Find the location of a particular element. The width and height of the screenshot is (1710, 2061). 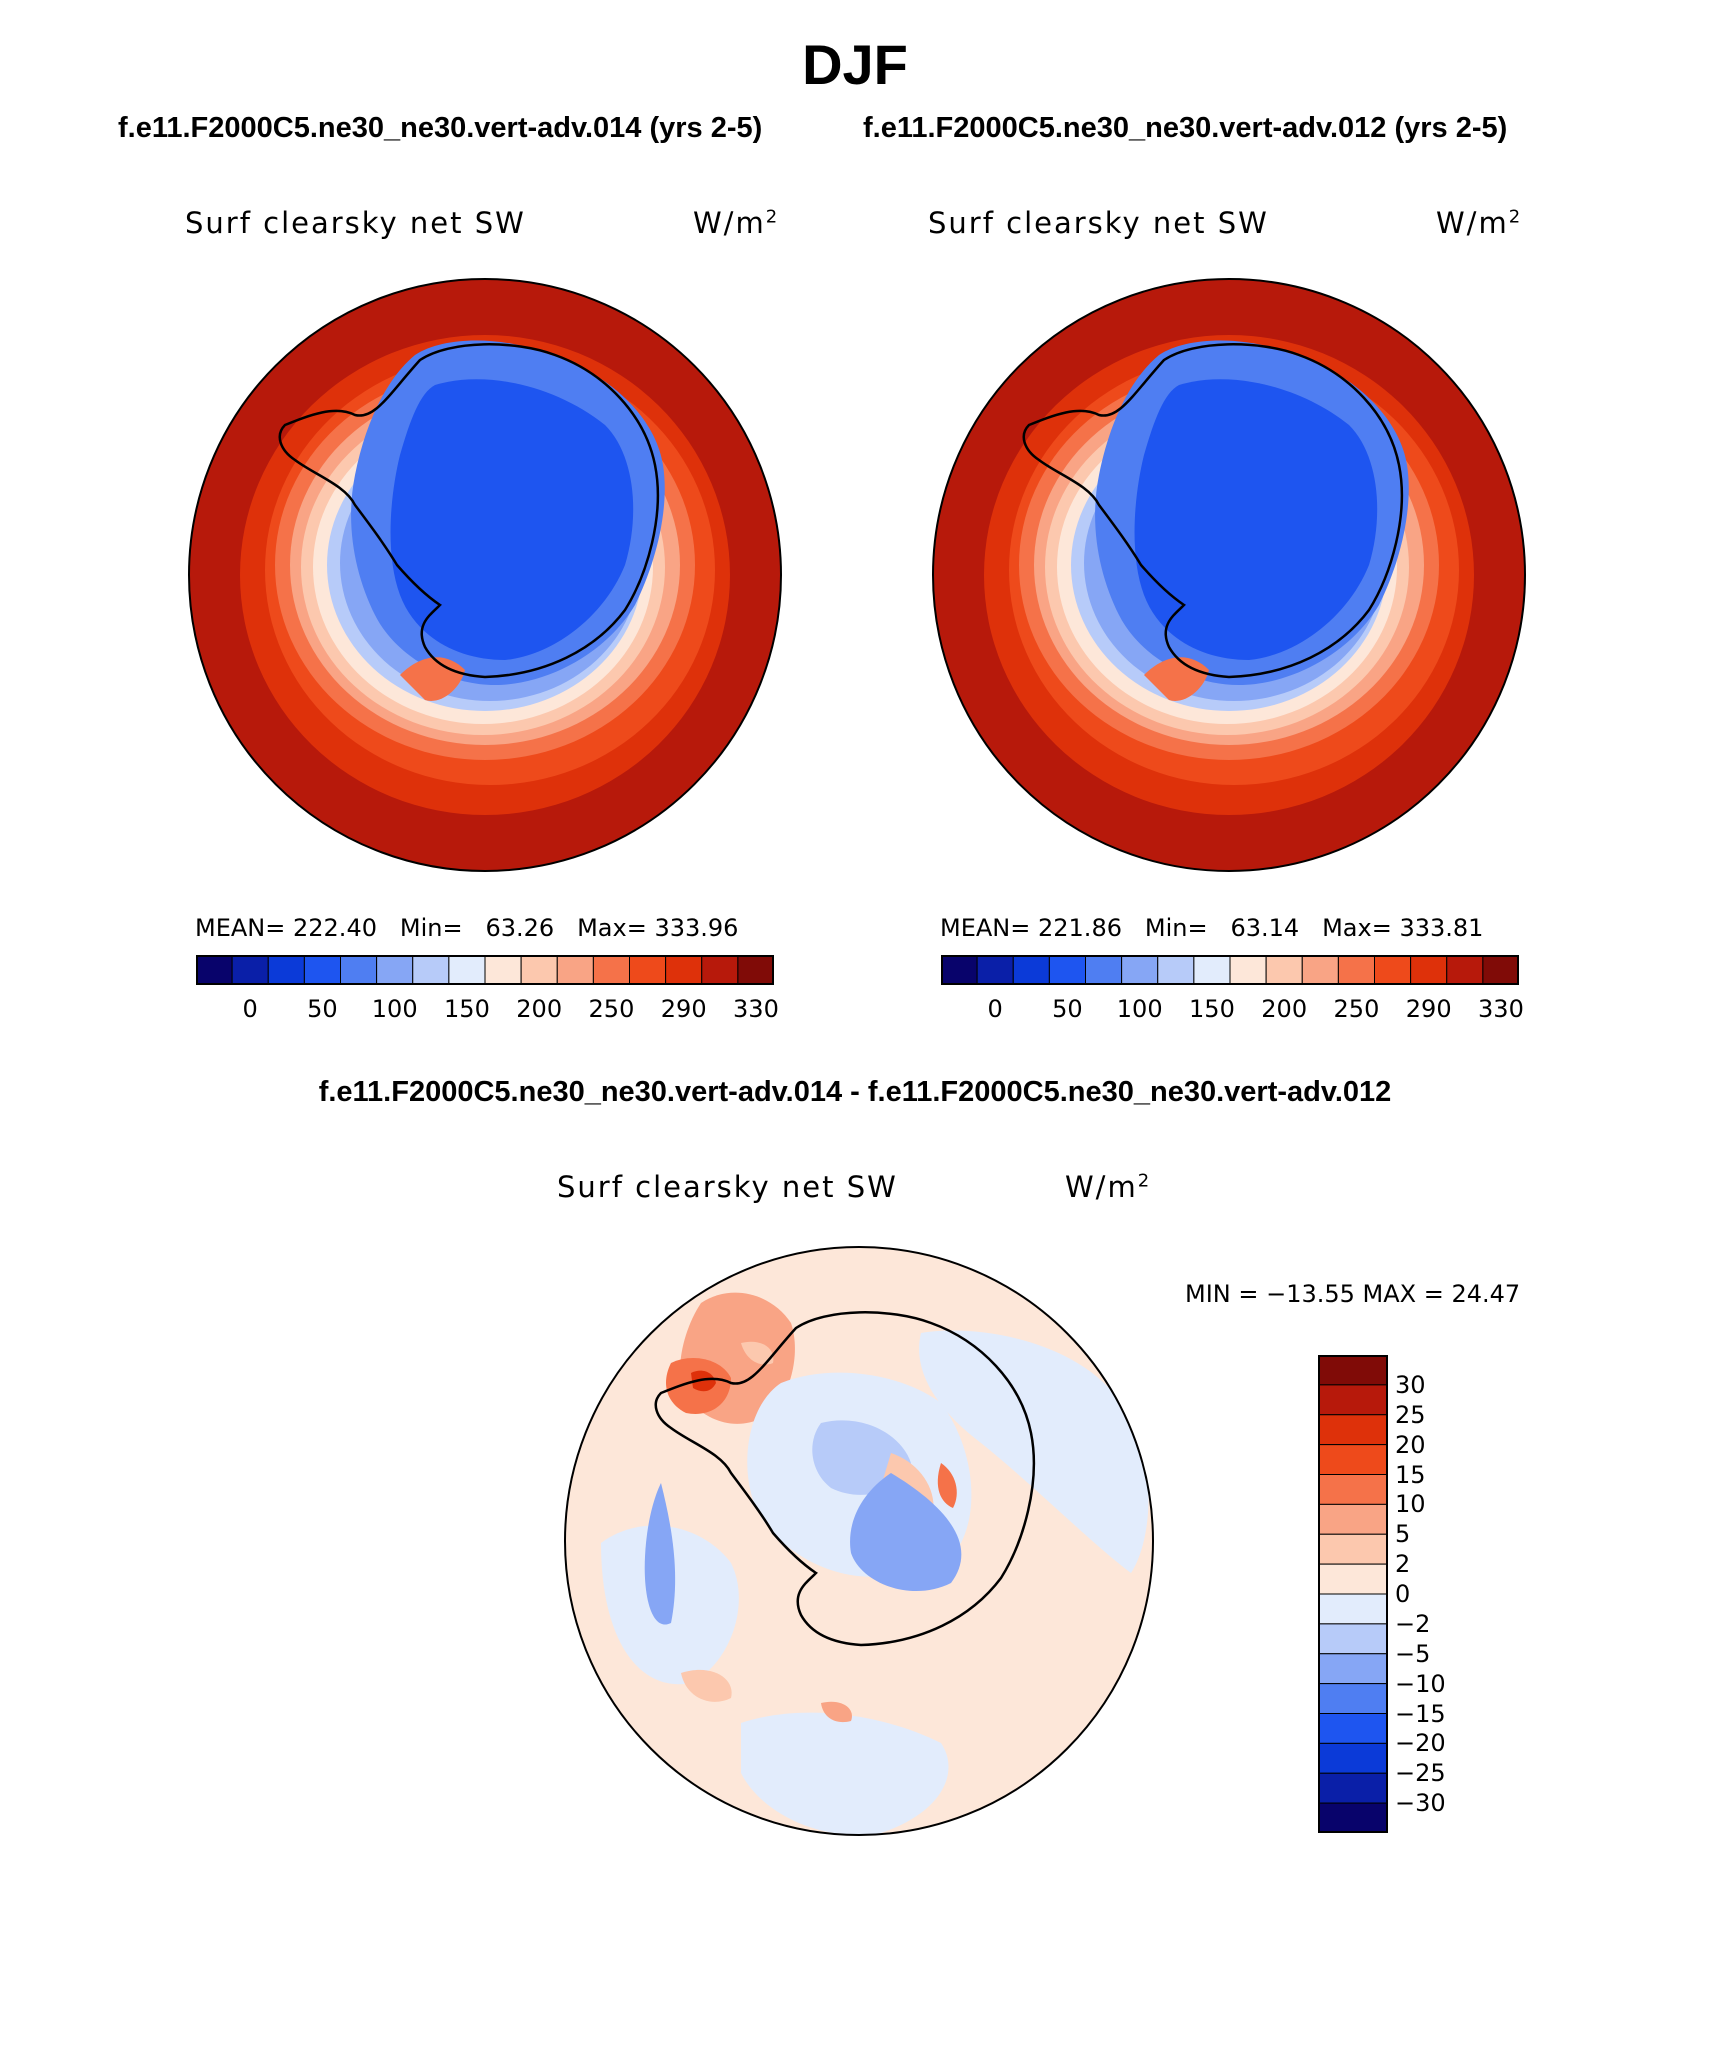

left-stats: MEAN= 222.40 Min= 63.26 Max= 333.96 is located at coordinates (467, 928).